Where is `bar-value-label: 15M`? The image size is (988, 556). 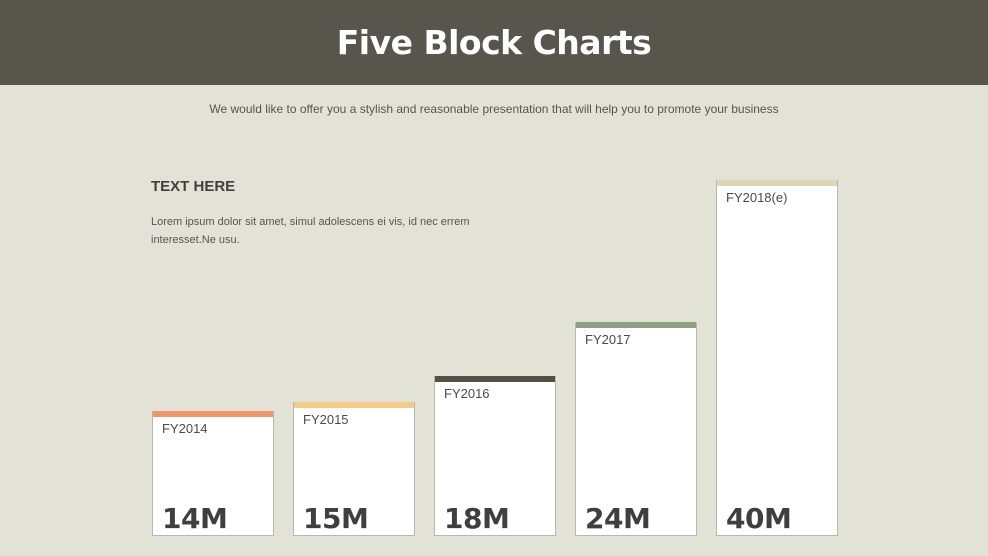
bar-value-label: 15M is located at coordinates (336, 518).